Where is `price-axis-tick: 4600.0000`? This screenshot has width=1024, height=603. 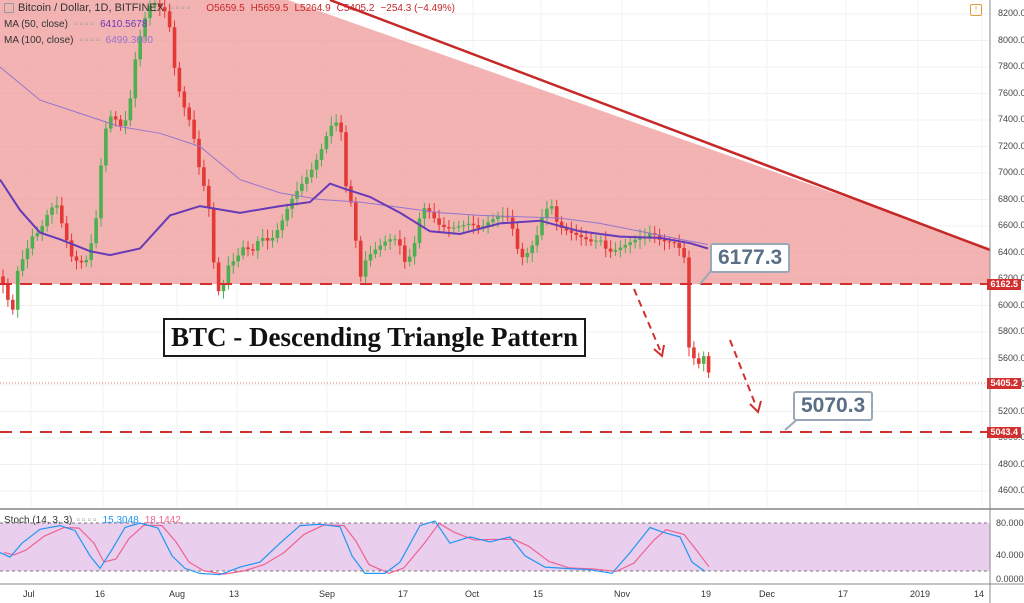 price-axis-tick: 4600.0000 is located at coordinates (1011, 490).